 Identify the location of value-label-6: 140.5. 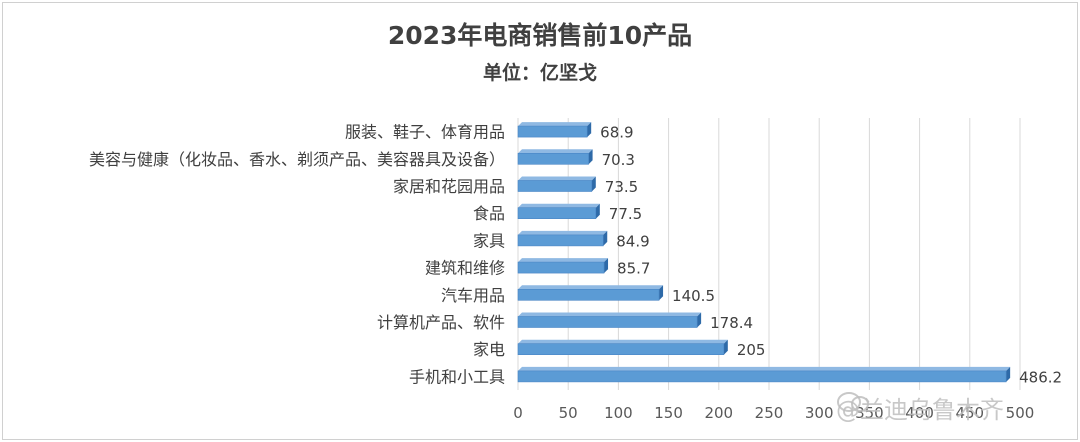
(693, 296).